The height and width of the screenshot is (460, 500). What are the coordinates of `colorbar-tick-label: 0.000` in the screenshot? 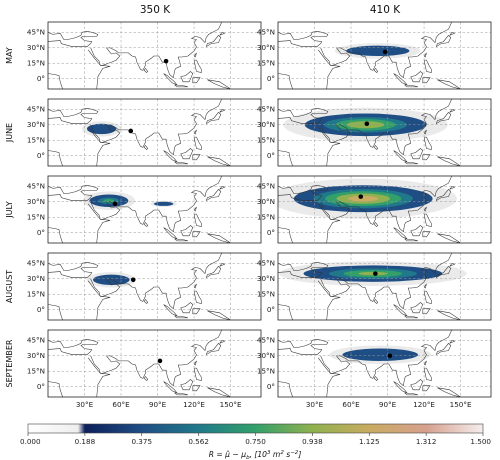 It's located at (30, 441).